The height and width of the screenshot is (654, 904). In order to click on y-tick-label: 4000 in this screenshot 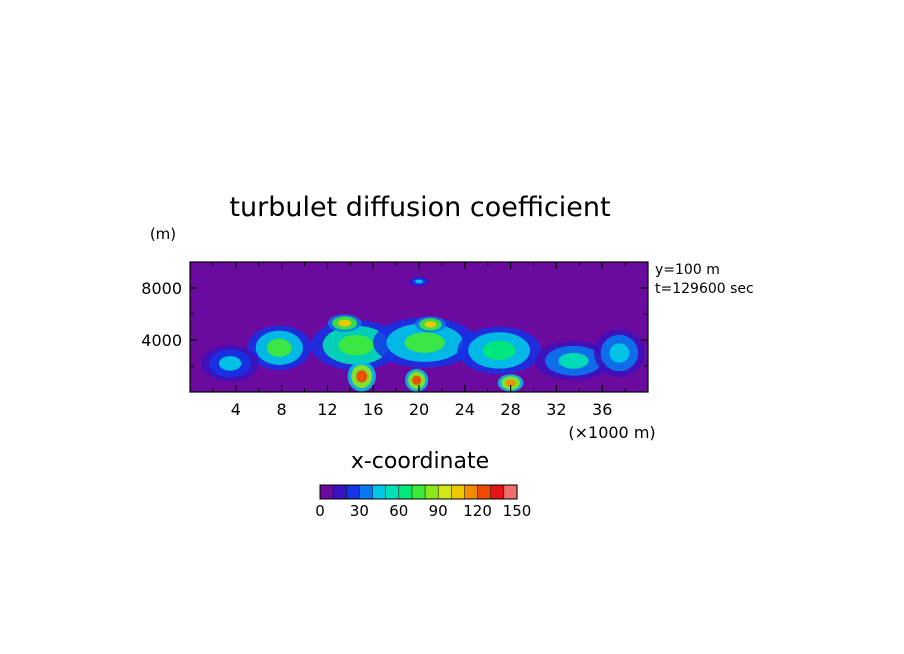, I will do `click(161, 340)`.